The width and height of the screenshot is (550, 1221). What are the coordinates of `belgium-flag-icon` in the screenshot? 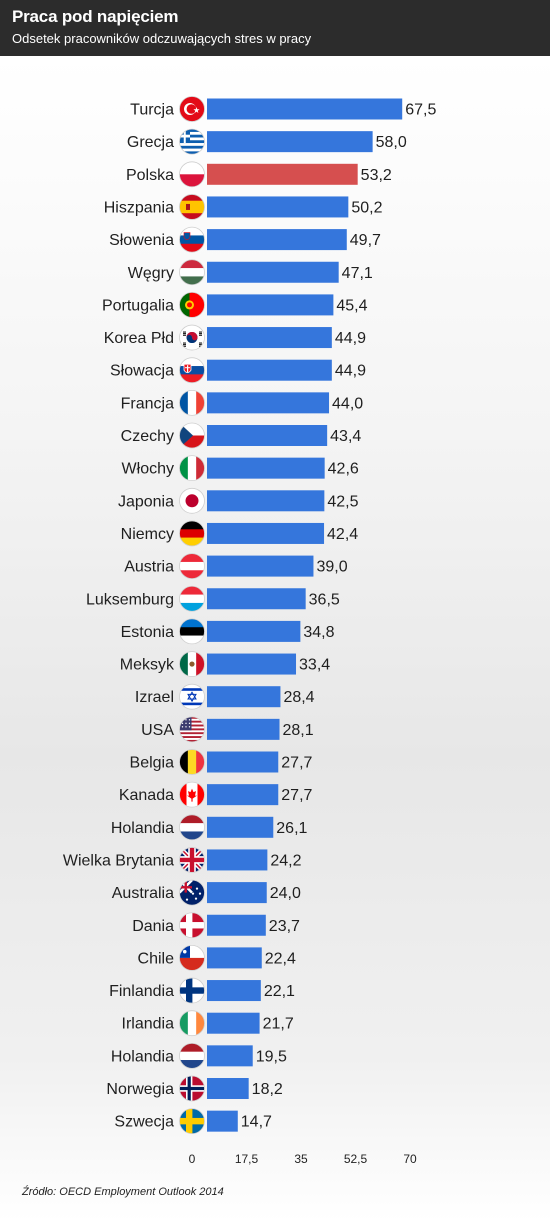 It's located at (192, 762).